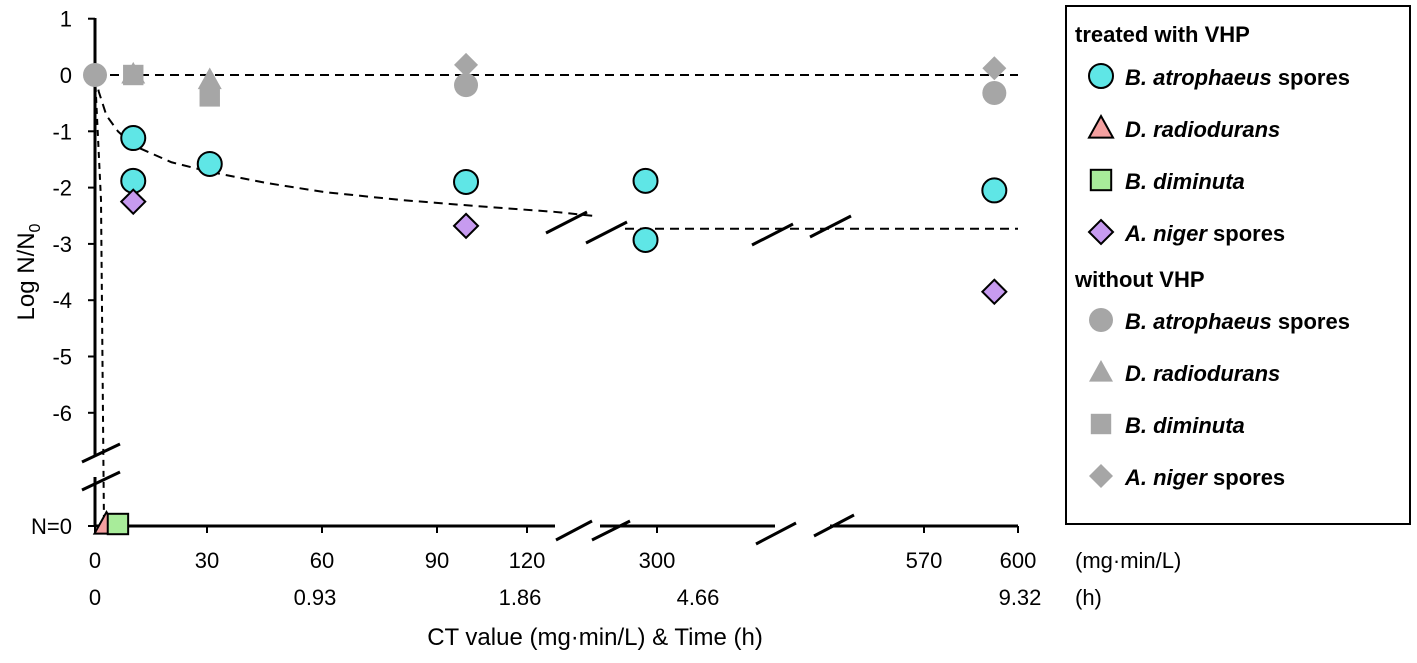 Image resolution: width=1417 pixels, height=663 pixels. I want to click on x-tick-label-time: 0.93, so click(315, 597).